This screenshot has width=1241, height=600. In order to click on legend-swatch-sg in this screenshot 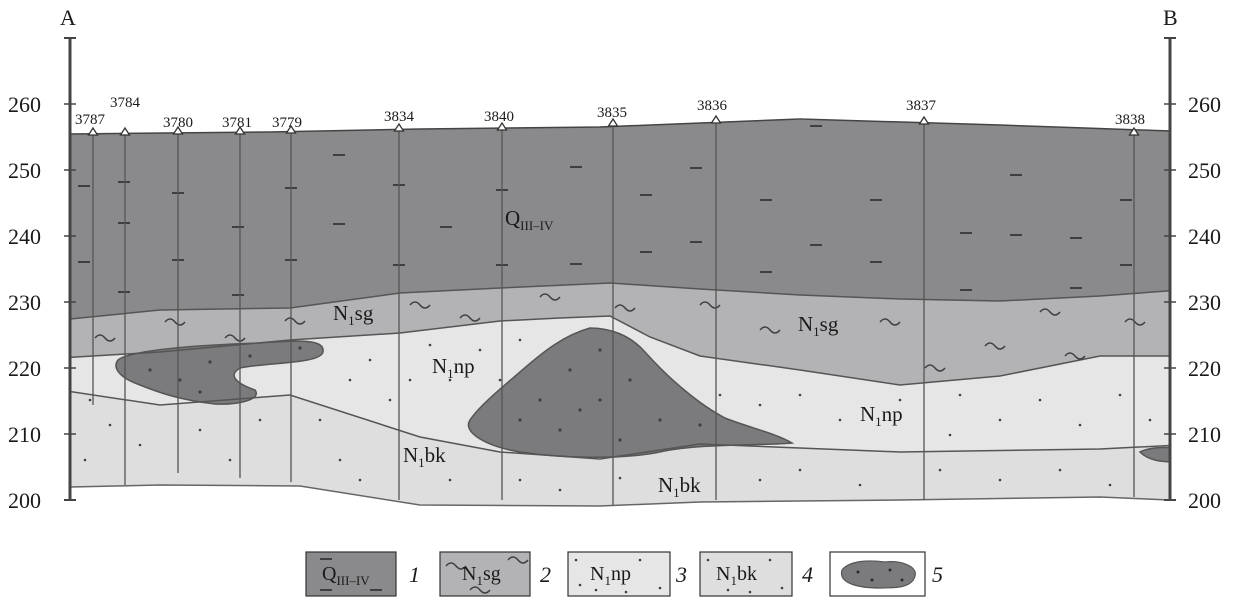, I will do `click(485, 574)`.